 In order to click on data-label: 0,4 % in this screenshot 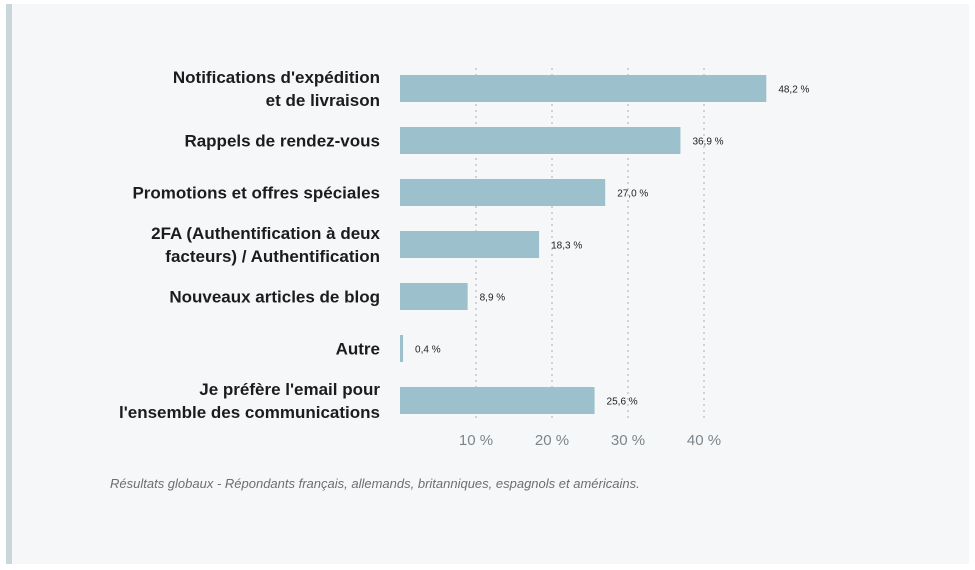, I will do `click(428, 350)`.